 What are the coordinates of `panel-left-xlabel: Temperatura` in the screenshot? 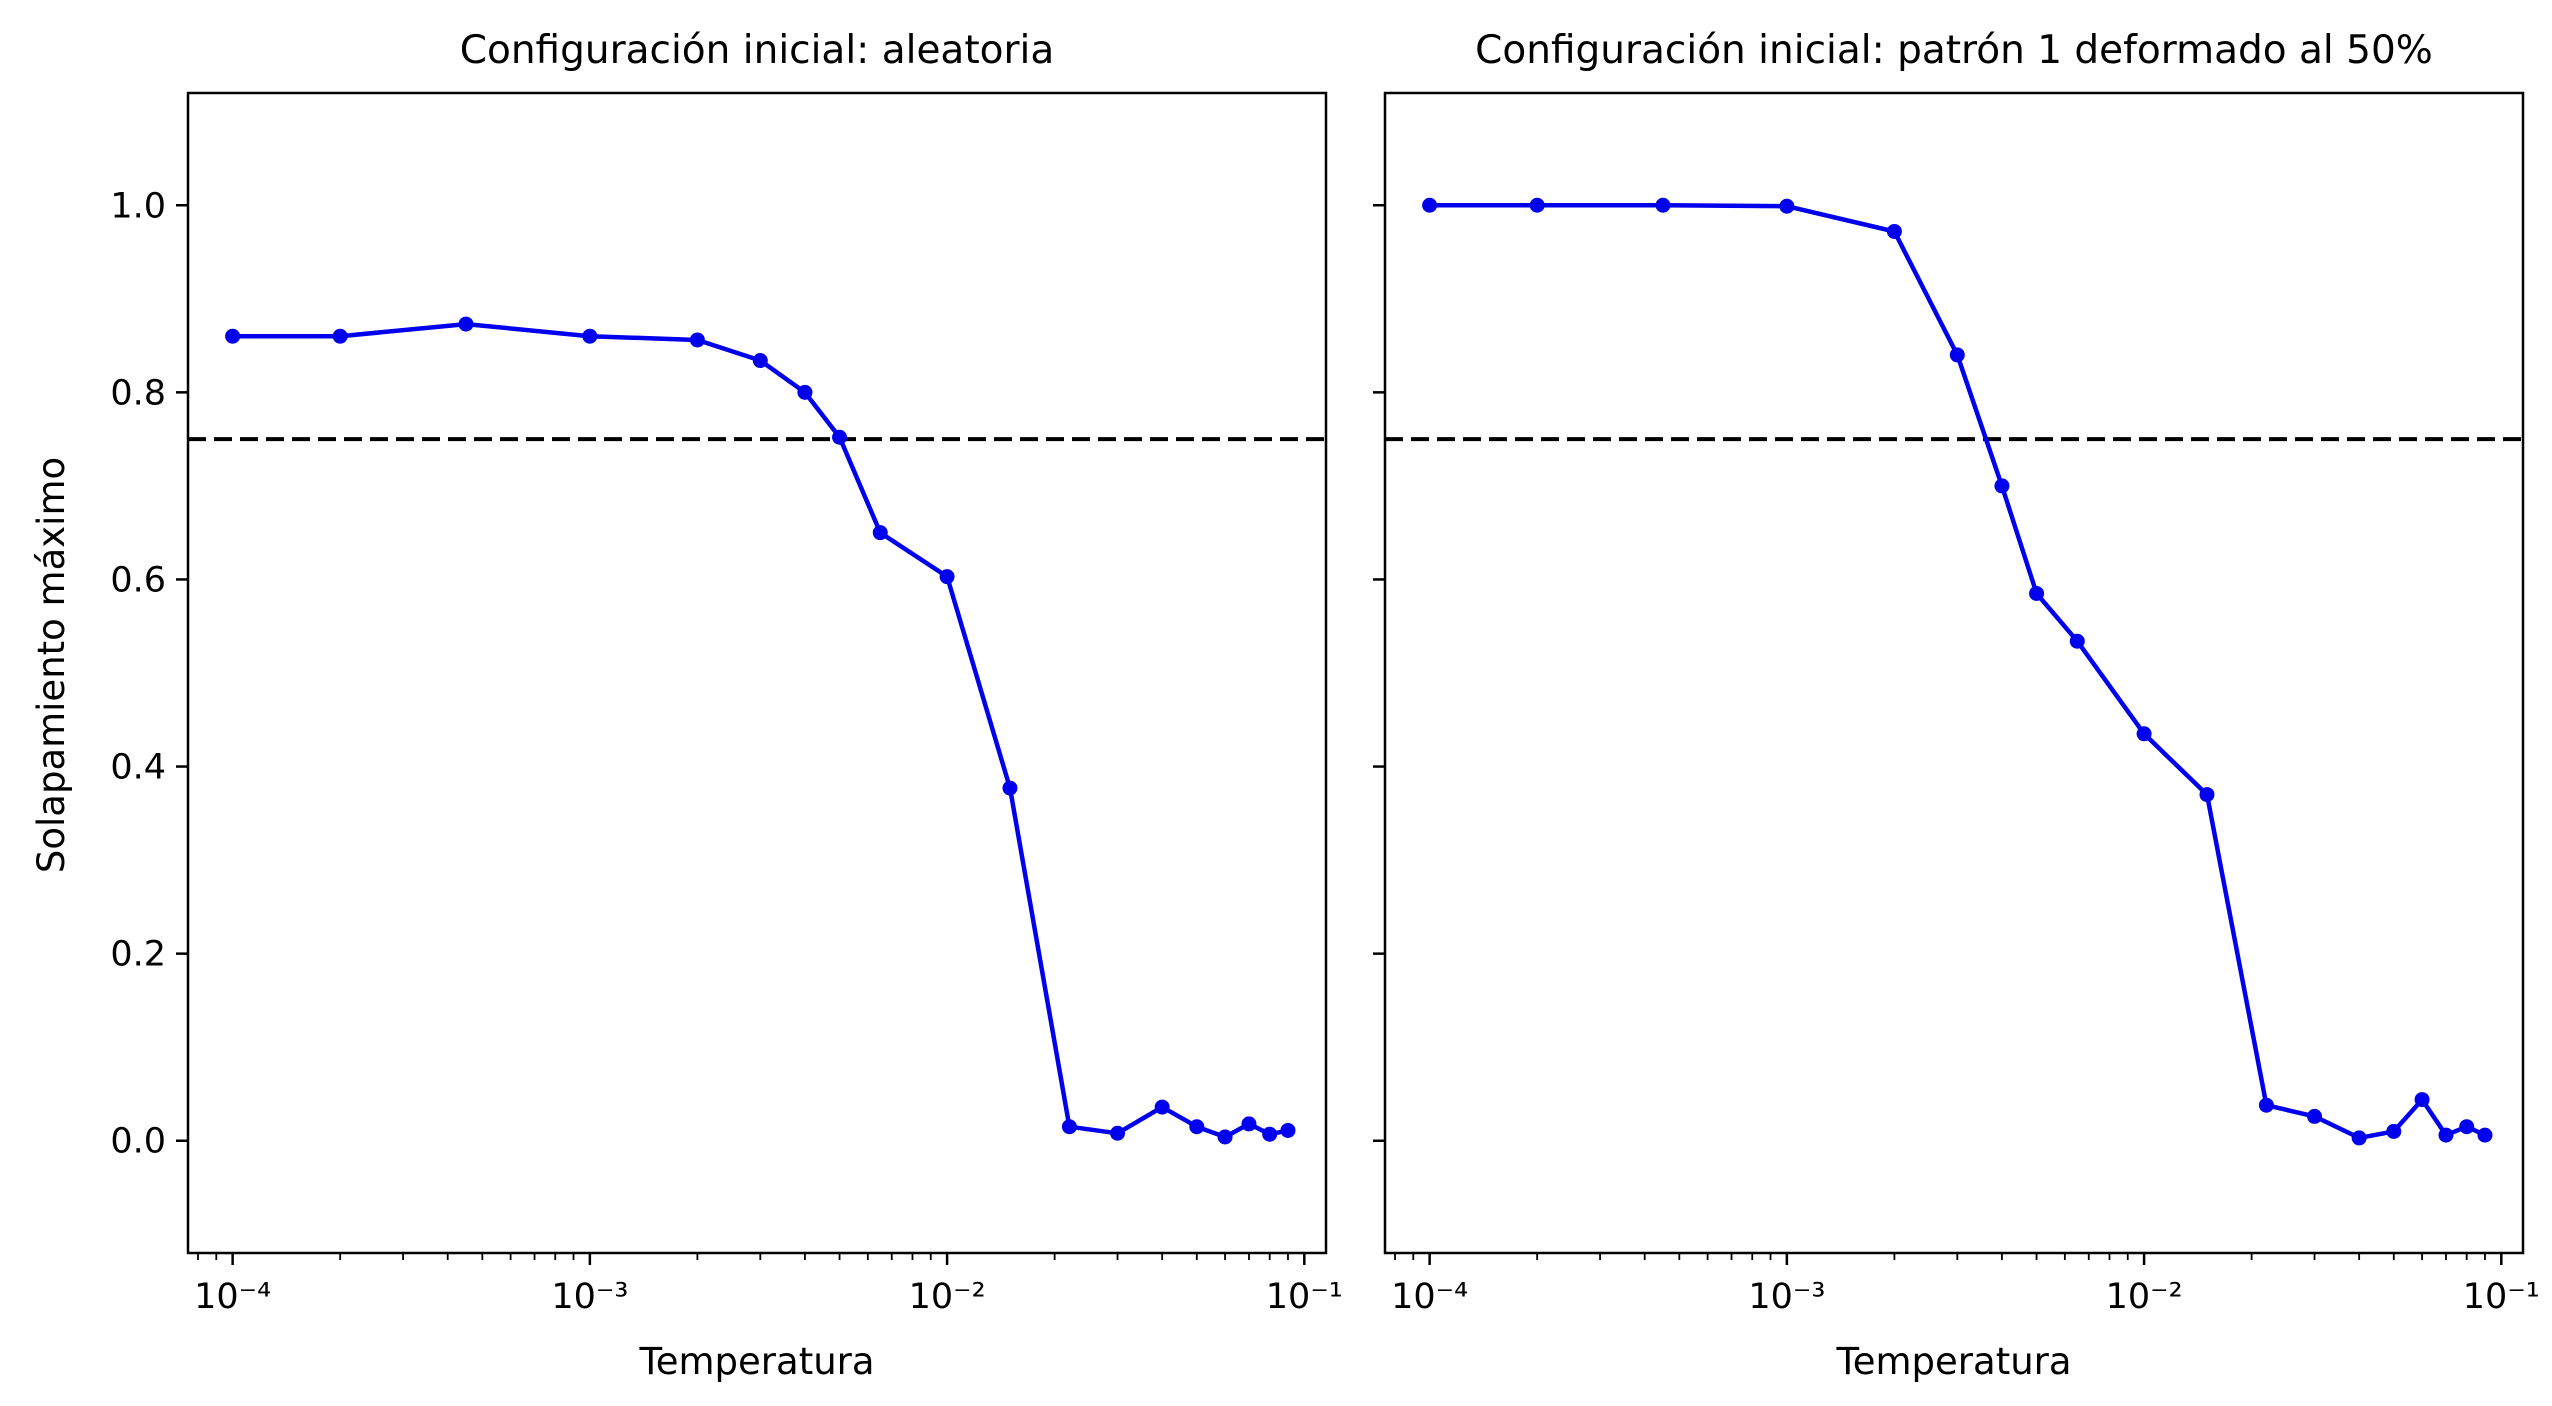 It's located at (756, 1361).